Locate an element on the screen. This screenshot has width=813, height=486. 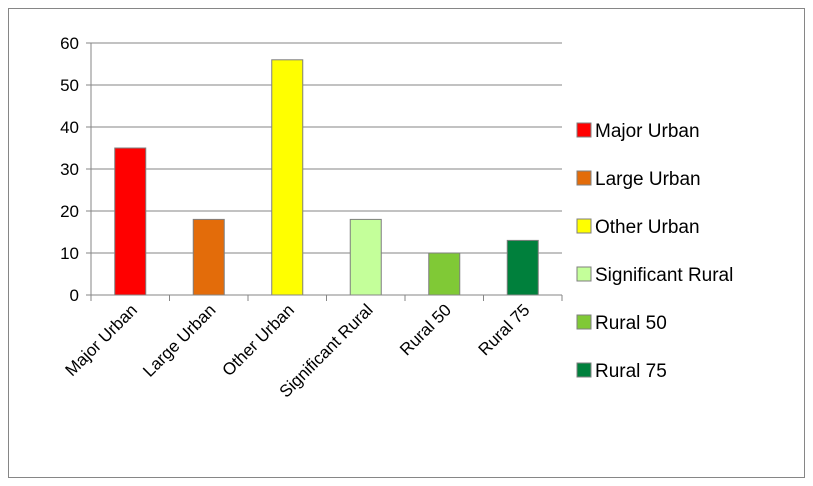
y-tick-label: 40 is located at coordinates (69, 127).